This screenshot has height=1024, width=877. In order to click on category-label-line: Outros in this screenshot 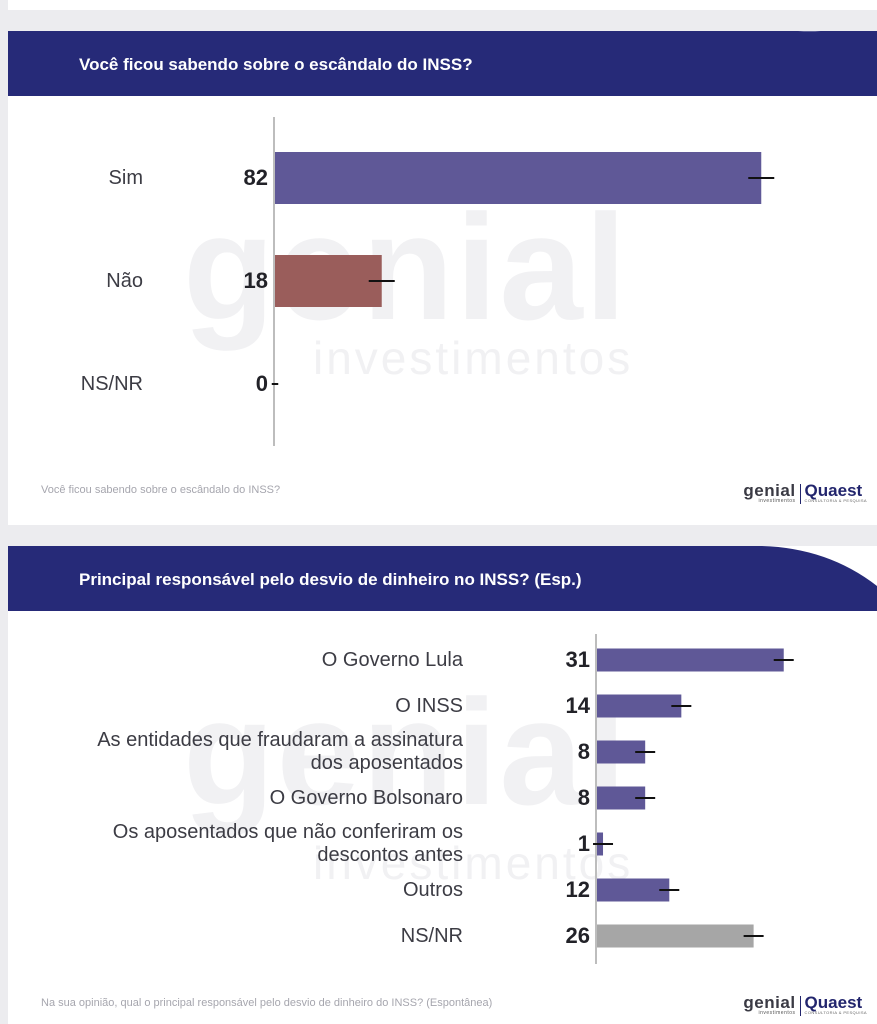, I will do `click(432, 889)`.